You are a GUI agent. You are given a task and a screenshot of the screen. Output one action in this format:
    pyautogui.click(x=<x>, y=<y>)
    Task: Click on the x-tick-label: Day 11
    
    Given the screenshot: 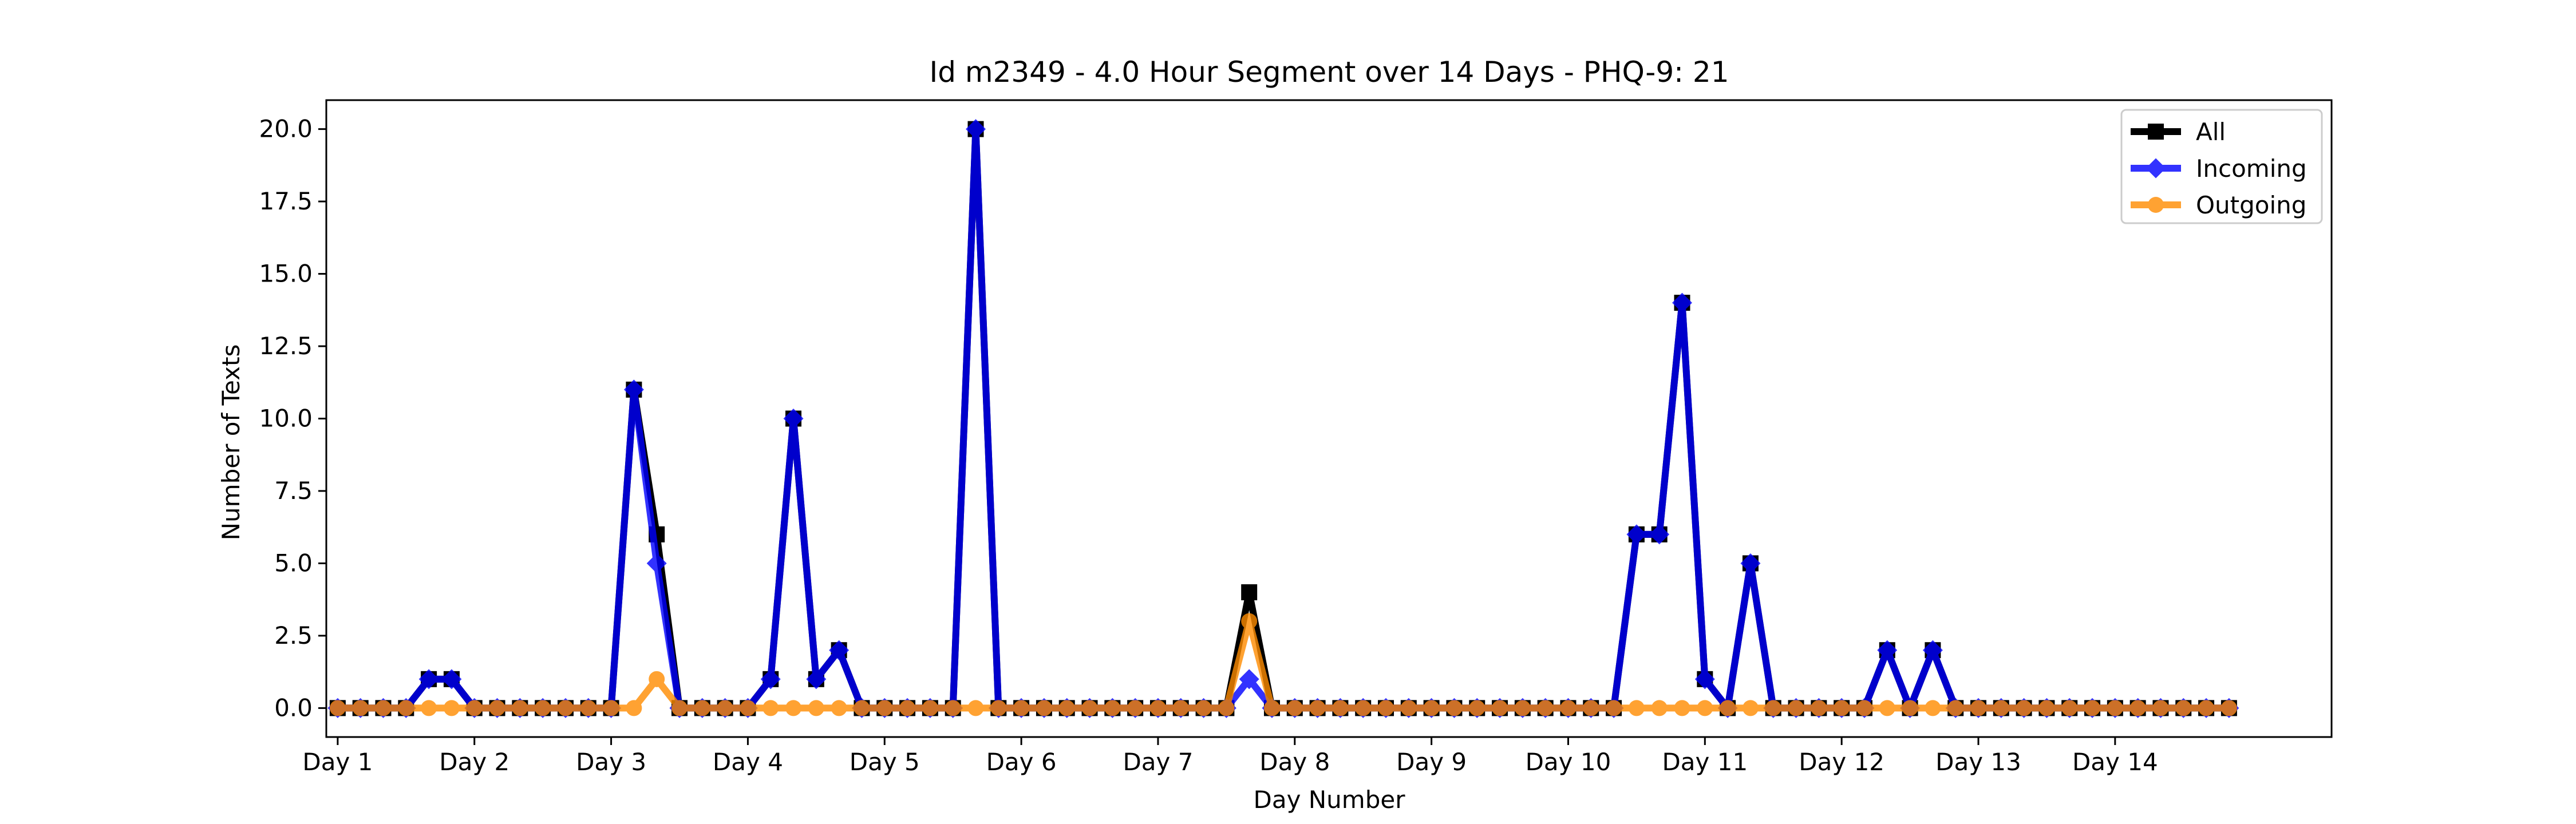 What is the action you would take?
    pyautogui.click(x=1705, y=762)
    